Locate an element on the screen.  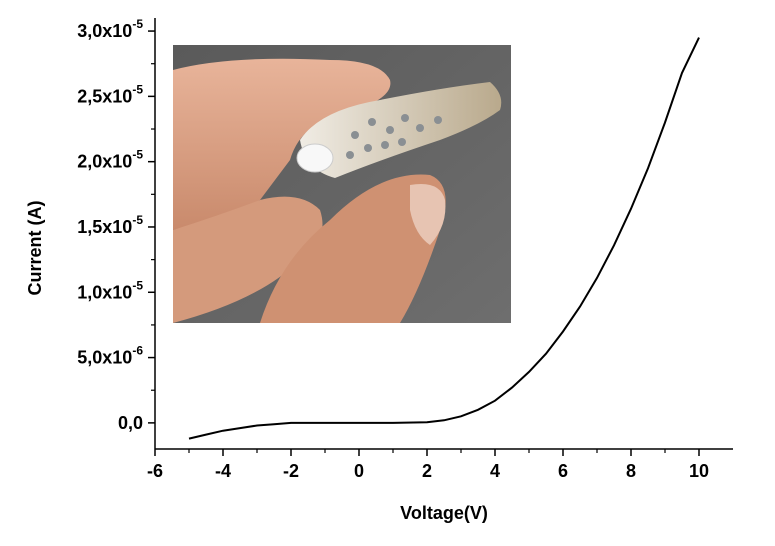
x-tick-label: -6 is located at coordinates (155, 471).